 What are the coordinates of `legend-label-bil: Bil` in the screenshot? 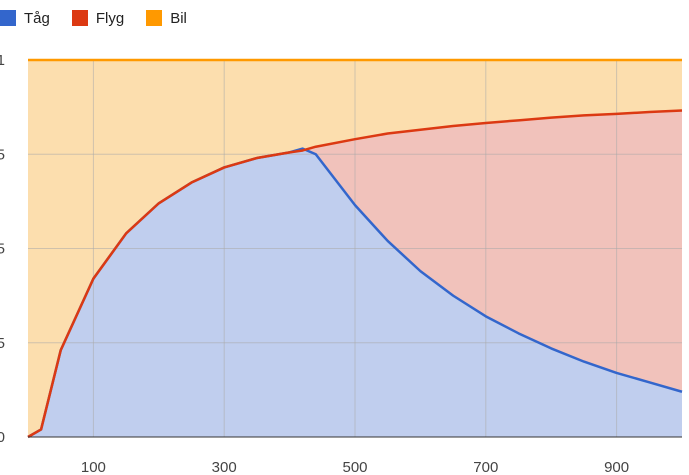 It's located at (178, 18).